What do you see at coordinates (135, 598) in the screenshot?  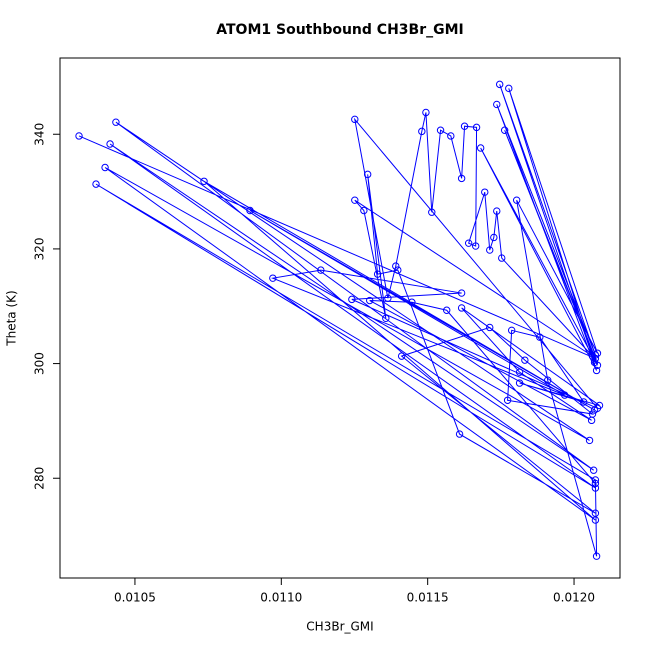 I see `x-tick-label: 0.0105` at bounding box center [135, 598].